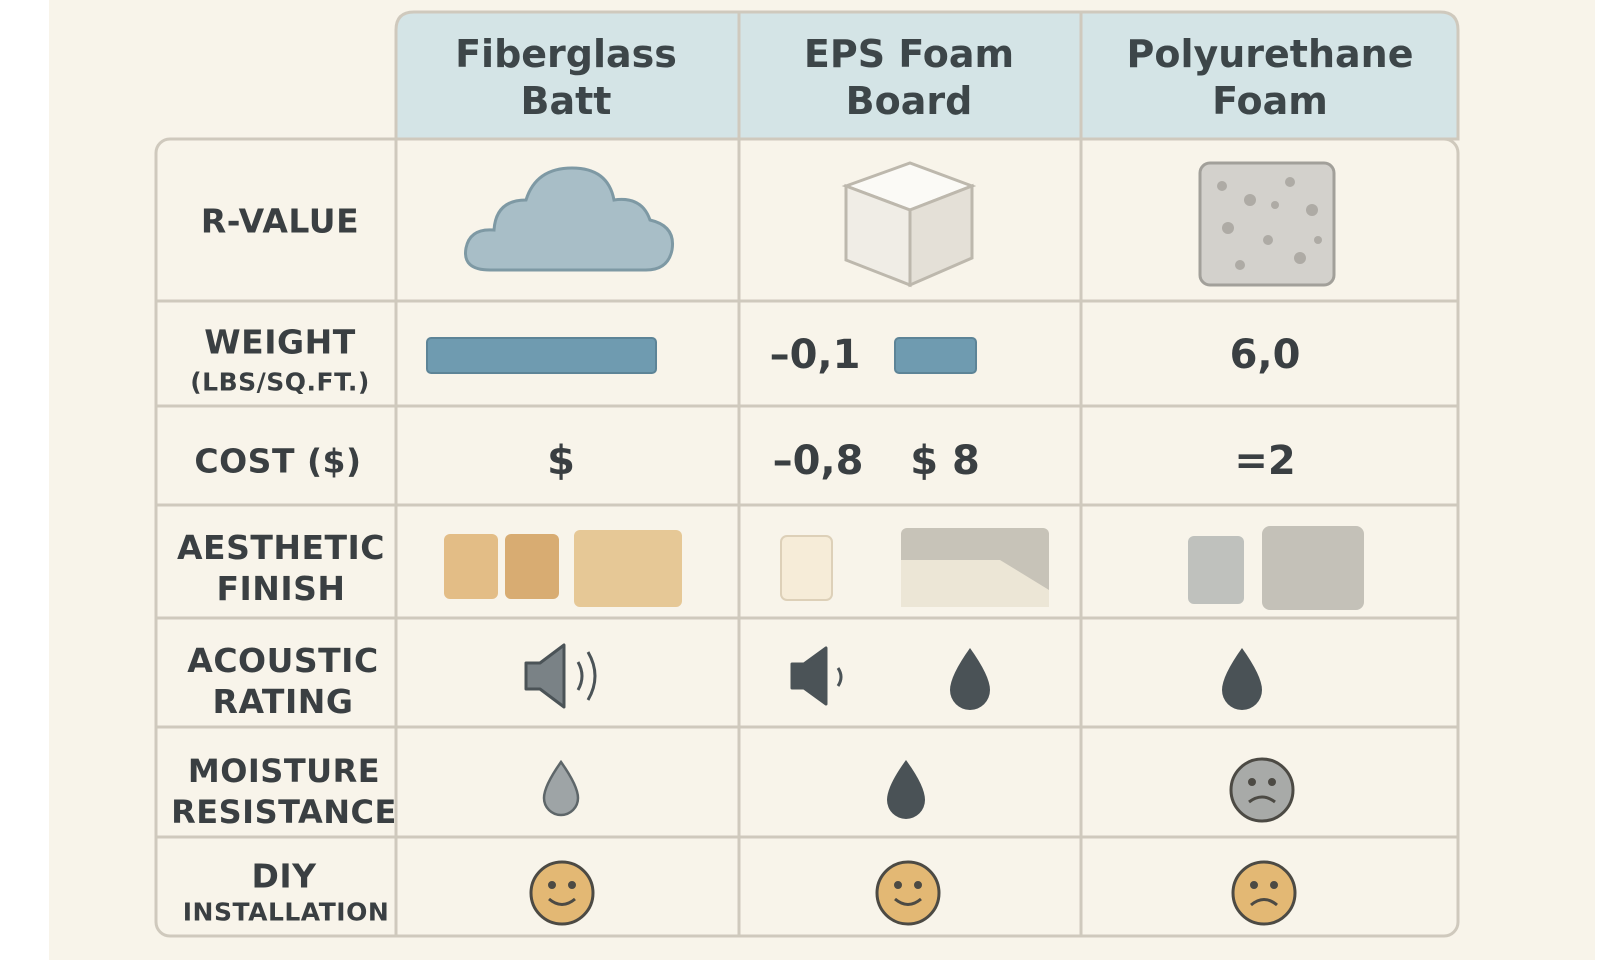 The image size is (1600, 960). What do you see at coordinates (286, 912) in the screenshot?
I see `row-sublabel: INSTALLATION` at bounding box center [286, 912].